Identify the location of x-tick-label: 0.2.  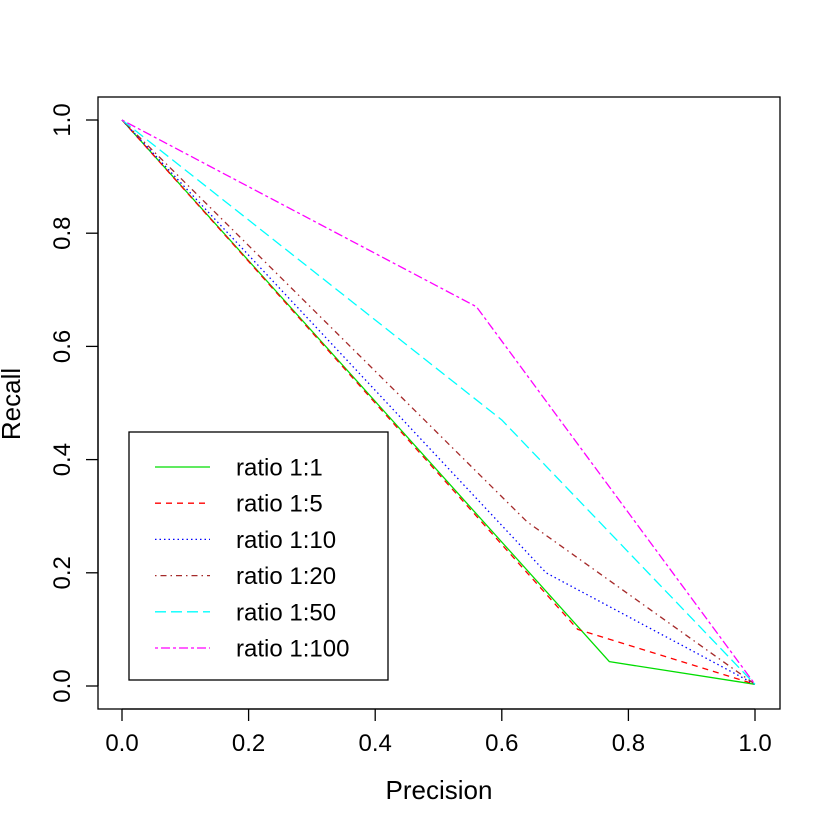
(248, 743).